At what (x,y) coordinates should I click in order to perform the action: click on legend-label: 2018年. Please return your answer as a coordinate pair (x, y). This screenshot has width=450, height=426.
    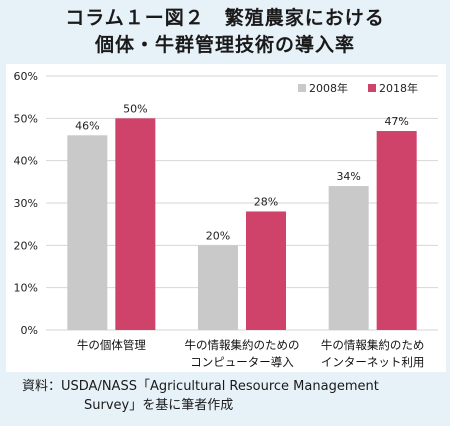
    Looking at the image, I should click on (398, 88).